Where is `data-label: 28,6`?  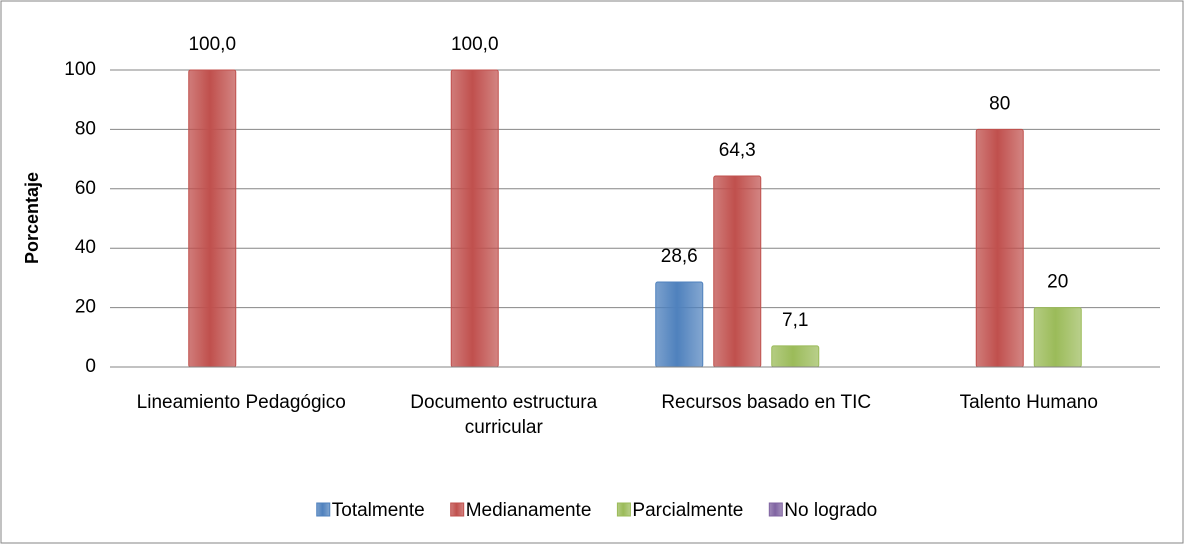 data-label: 28,6 is located at coordinates (679, 256).